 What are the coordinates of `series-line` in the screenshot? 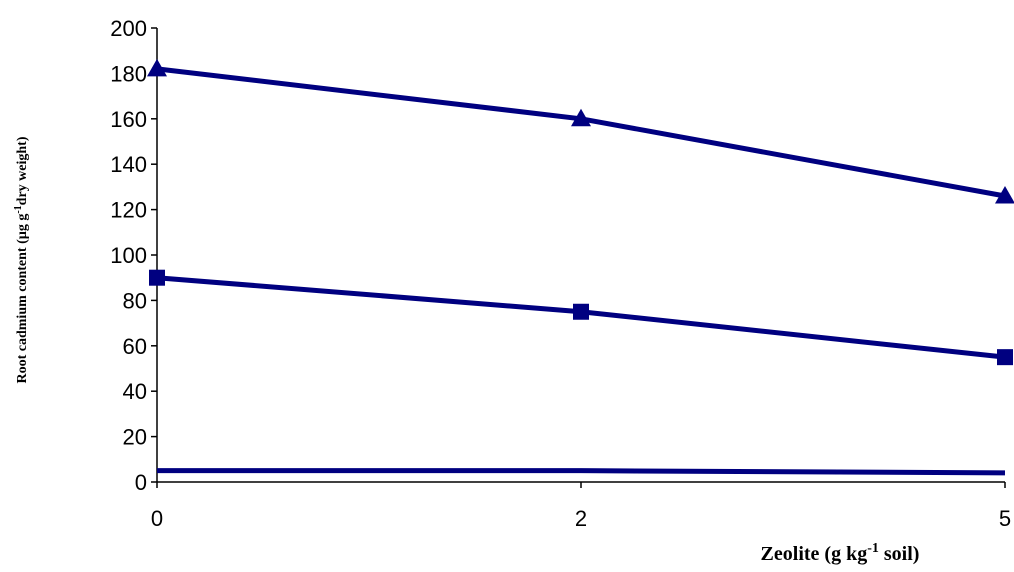 It's located at (581, 472).